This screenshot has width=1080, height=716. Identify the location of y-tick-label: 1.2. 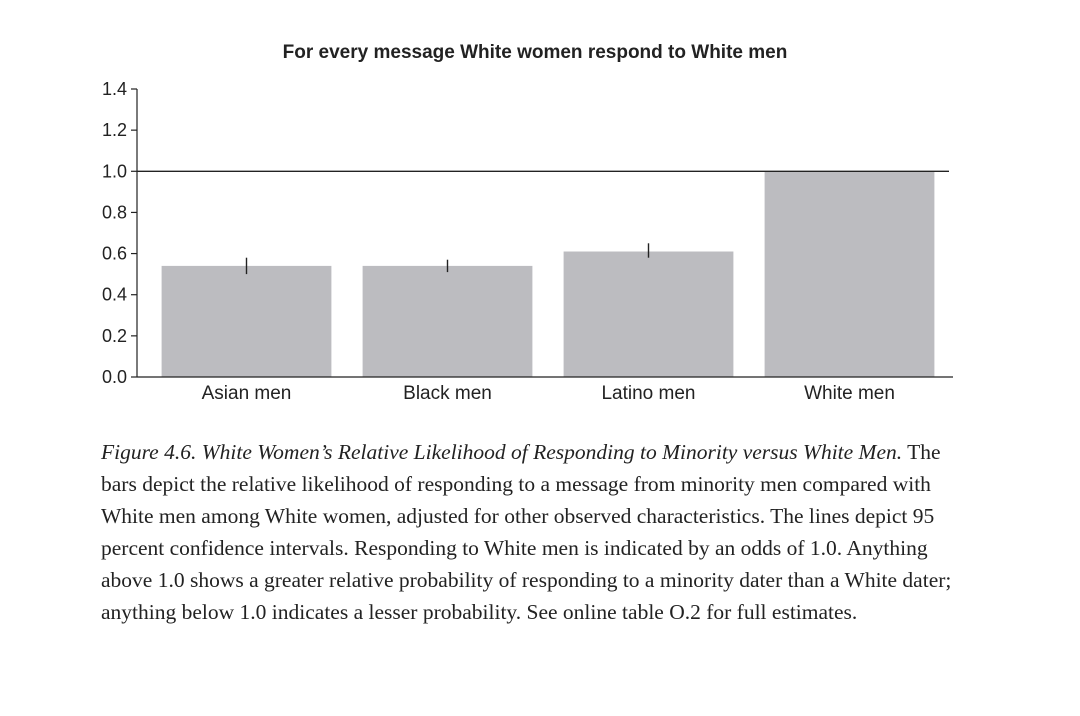
(114, 130).